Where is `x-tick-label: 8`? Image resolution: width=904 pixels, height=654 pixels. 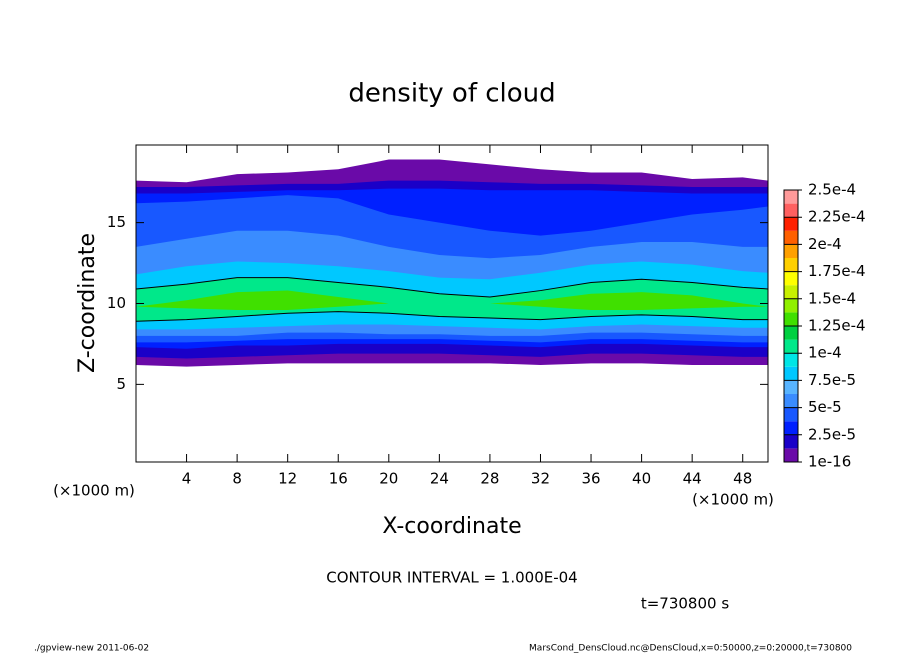 x-tick-label: 8 is located at coordinates (237, 479).